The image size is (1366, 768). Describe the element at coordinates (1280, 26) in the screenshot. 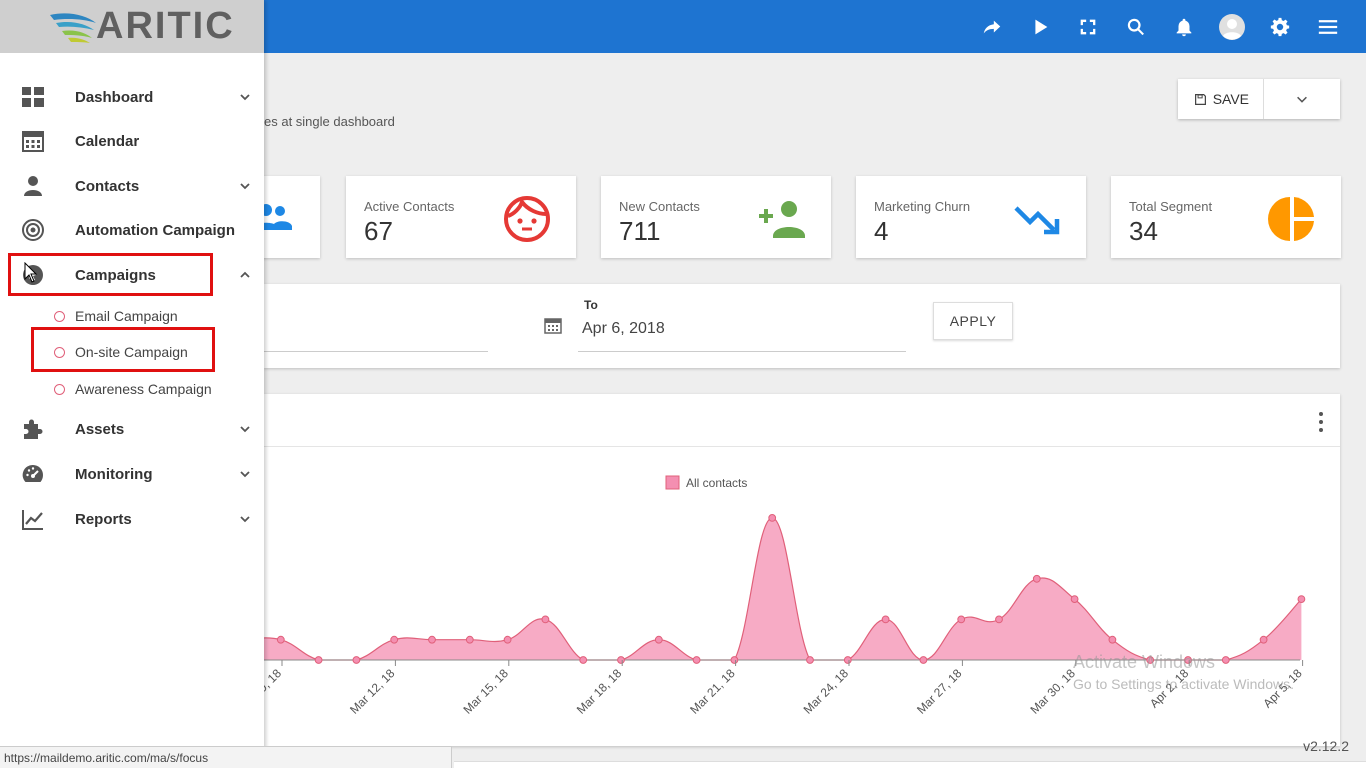

I see `gear-icon` at that location.